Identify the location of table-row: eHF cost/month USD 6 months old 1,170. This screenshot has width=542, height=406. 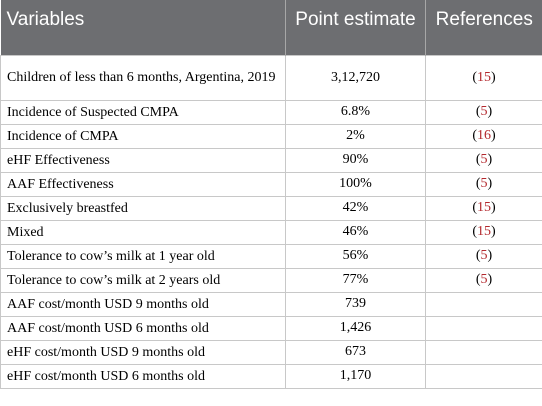
(271, 376).